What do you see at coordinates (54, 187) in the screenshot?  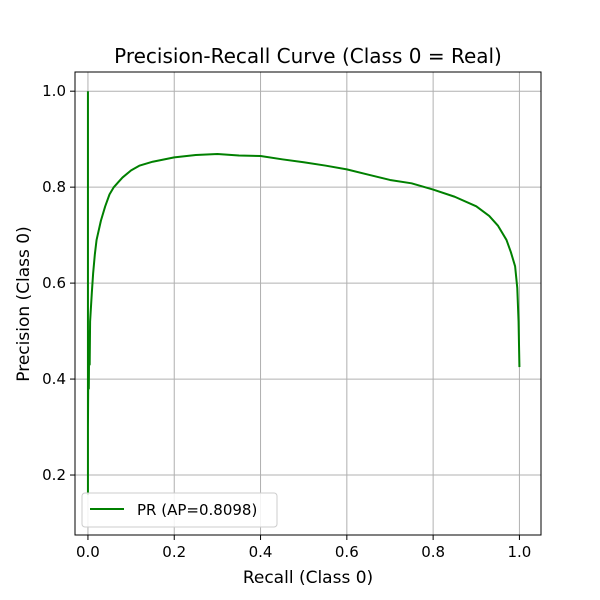 I see `y-tick-label: 0.8` at bounding box center [54, 187].